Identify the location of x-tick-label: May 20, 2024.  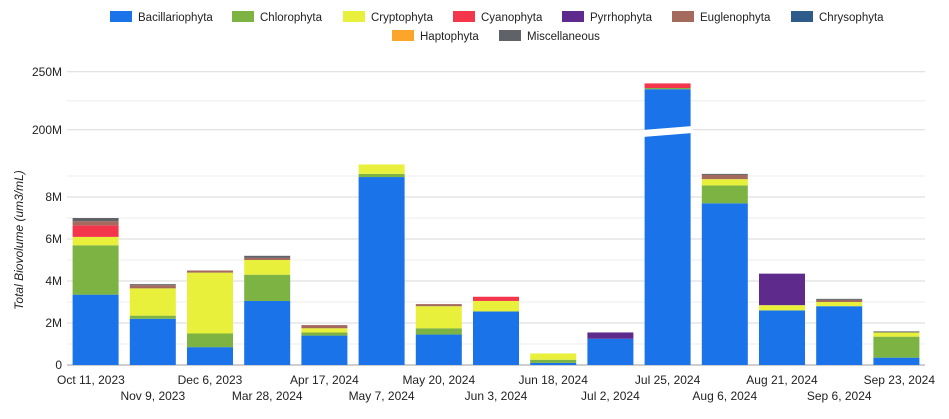
(438, 380).